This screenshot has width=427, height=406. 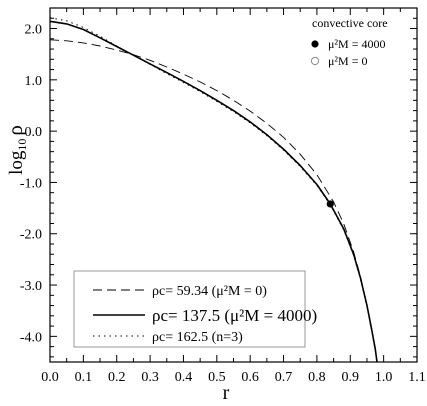 What do you see at coordinates (117, 377) in the screenshot?
I see `x-tick-label: 0.2` at bounding box center [117, 377].